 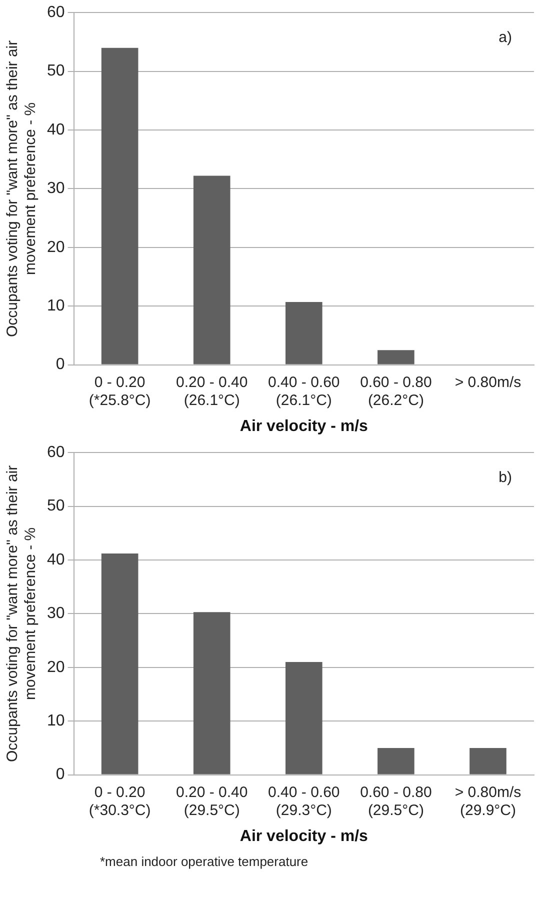 What do you see at coordinates (396, 391) in the screenshot?
I see `x-tick-label: 0.60 - 0.80 (26.2°C)` at bounding box center [396, 391].